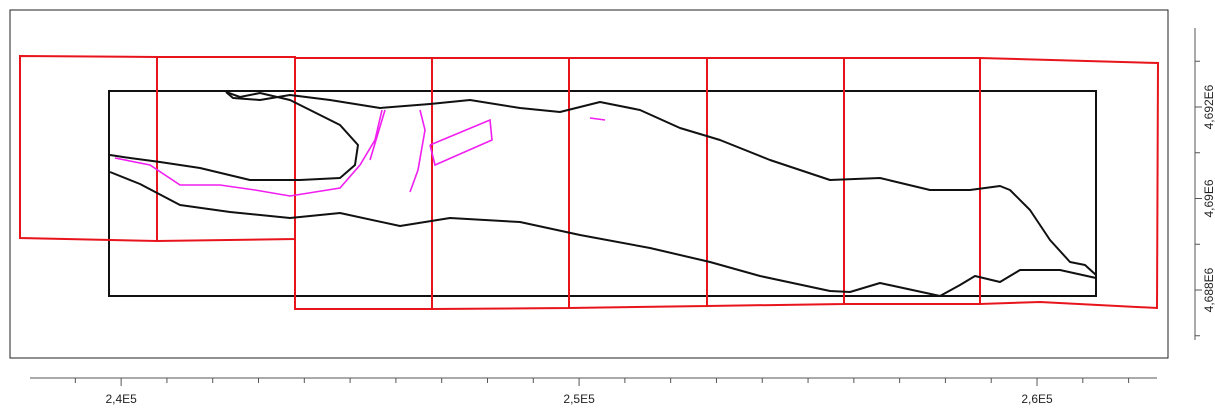 The height and width of the screenshot is (408, 1215). I want to click on y-tick-label: 4,688E6, so click(1208, 289).